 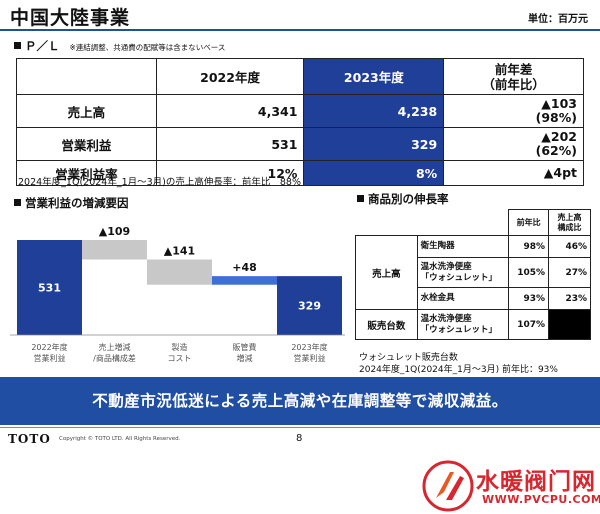 I want to click on footer-rule, so click(x=300, y=427).